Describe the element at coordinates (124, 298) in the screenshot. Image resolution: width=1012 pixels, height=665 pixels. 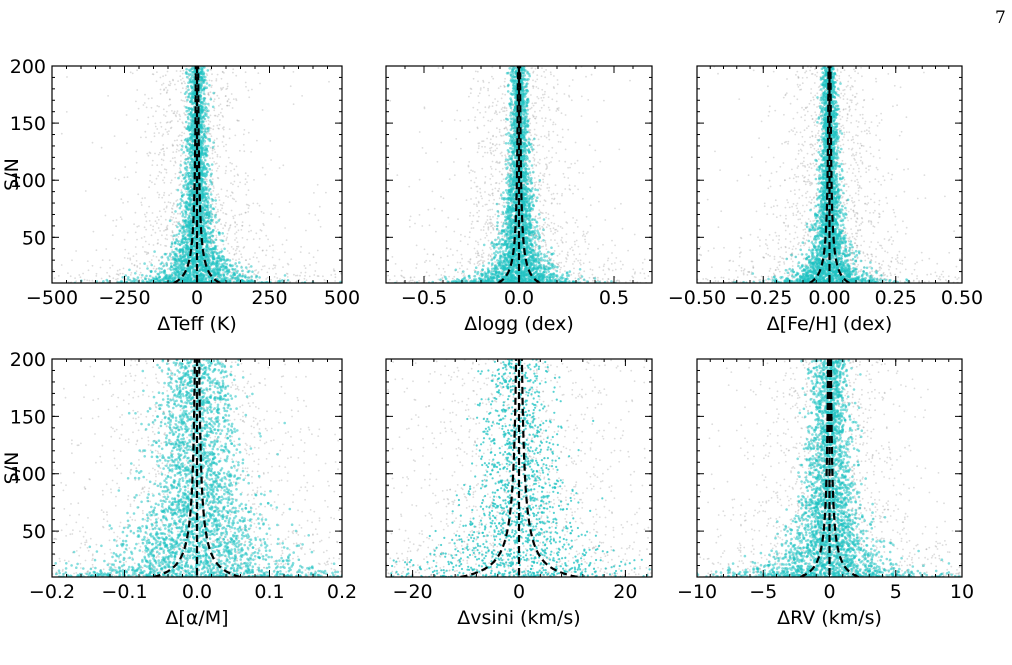
I see `x-tick-label: −250` at that location.